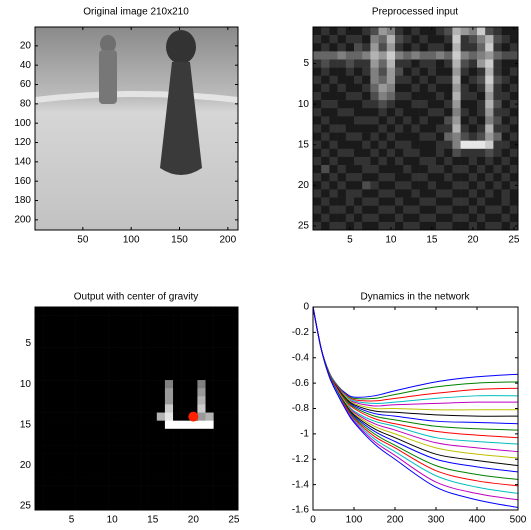  What do you see at coordinates (415, 372) in the screenshot?
I see `series-line` at bounding box center [415, 372].